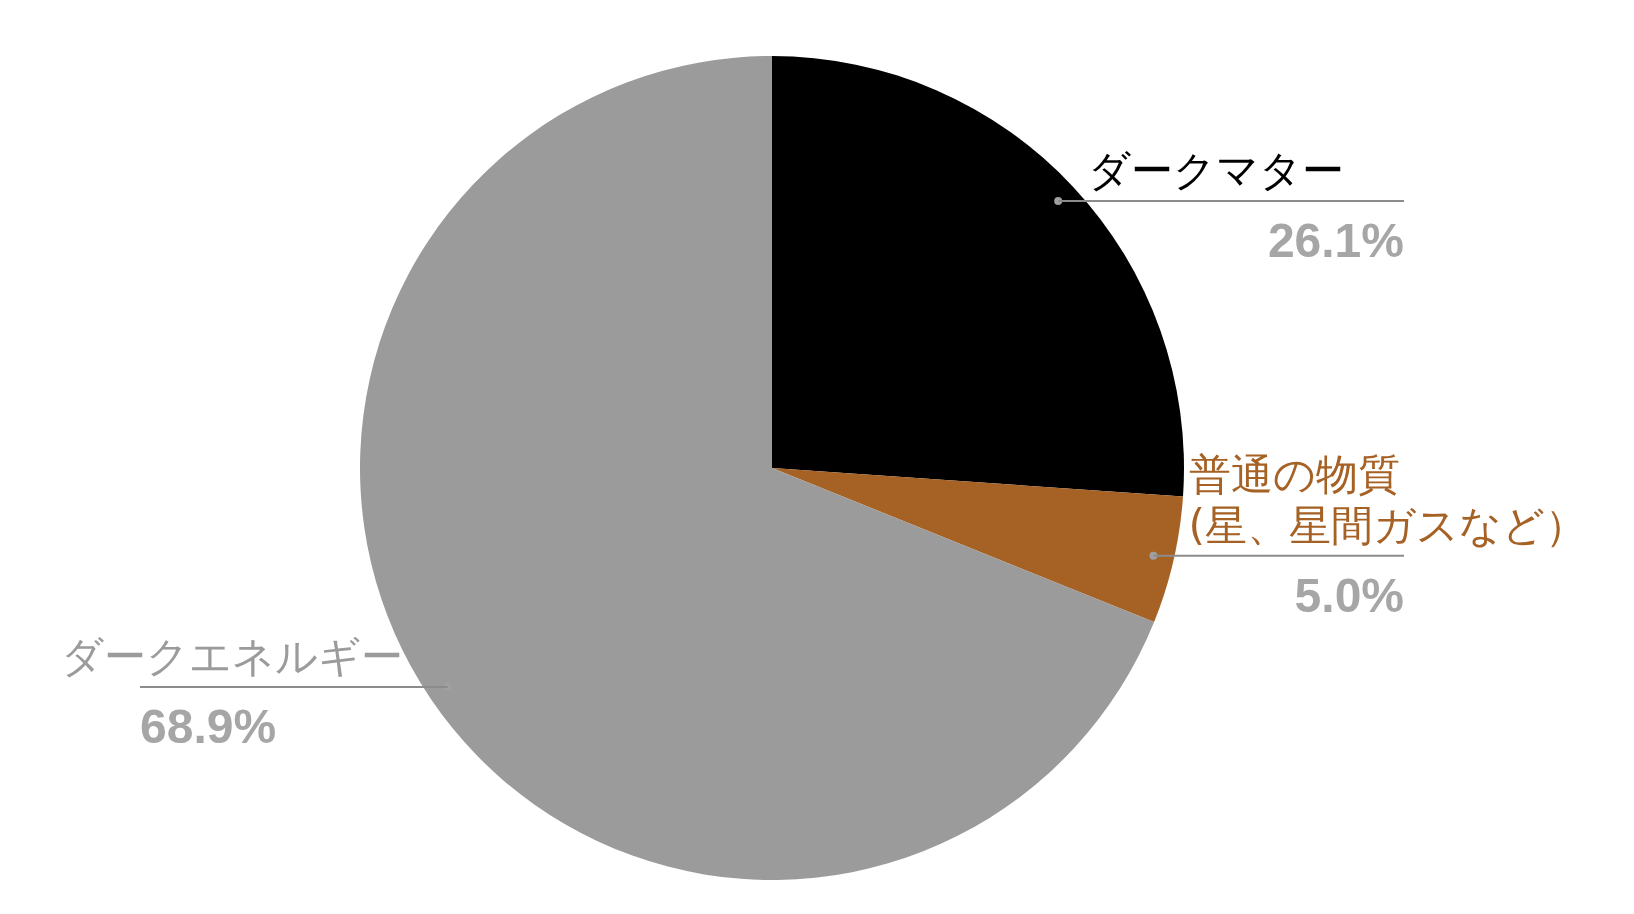 The width and height of the screenshot is (1634, 914). What do you see at coordinates (231, 656) in the screenshot?
I see `slice-label: ダークエネルギー` at bounding box center [231, 656].